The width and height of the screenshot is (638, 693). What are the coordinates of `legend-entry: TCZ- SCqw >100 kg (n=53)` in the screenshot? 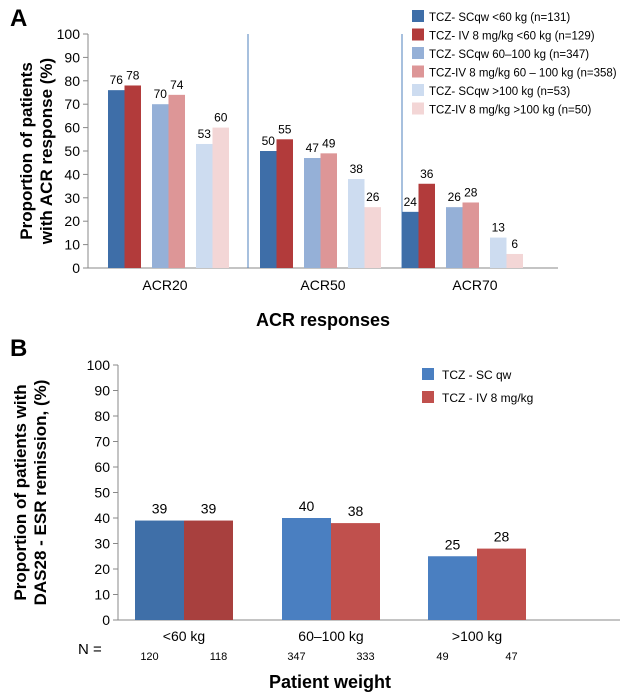 It's located at (499, 92).